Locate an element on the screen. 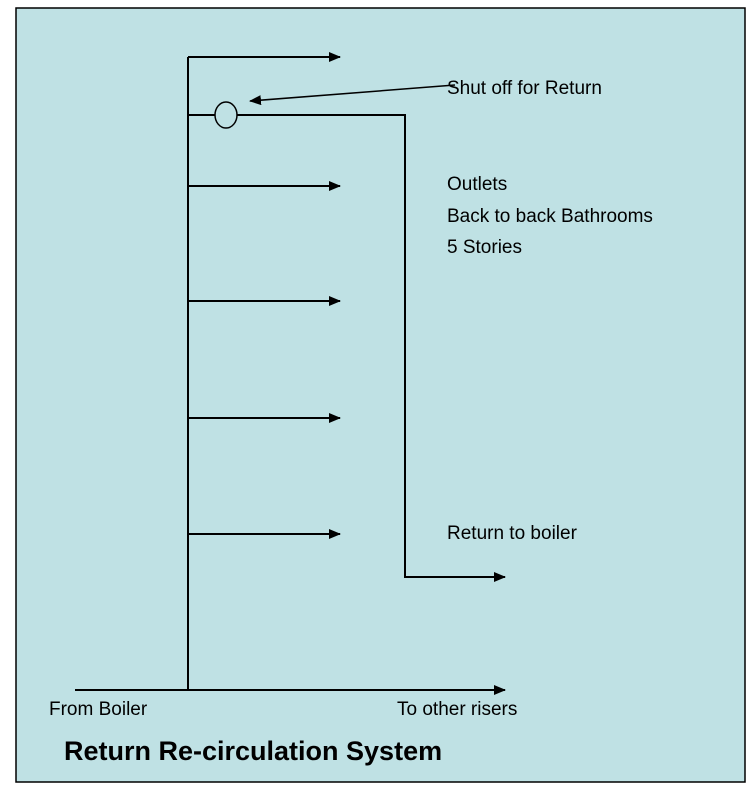  label: Shut off for Return is located at coordinates (524, 88).